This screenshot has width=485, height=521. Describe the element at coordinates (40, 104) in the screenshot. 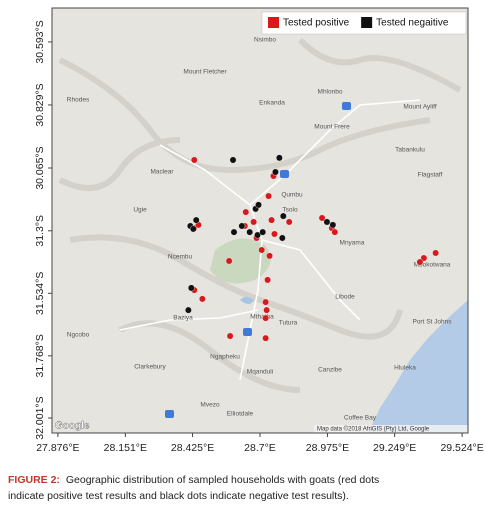

I see `y-tick-label: 30.829°S` at that location.